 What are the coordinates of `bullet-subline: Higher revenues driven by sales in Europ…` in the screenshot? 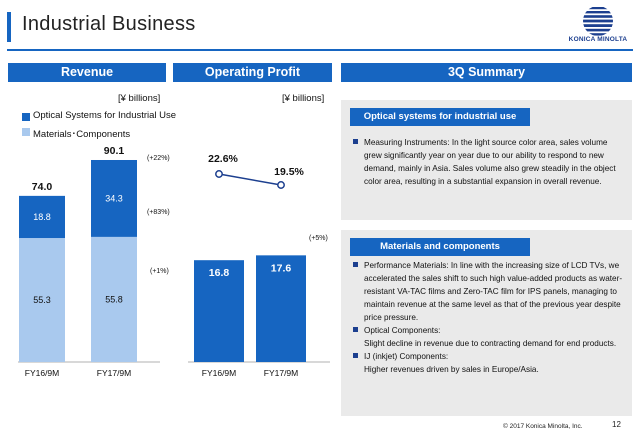 It's located at (451, 369).